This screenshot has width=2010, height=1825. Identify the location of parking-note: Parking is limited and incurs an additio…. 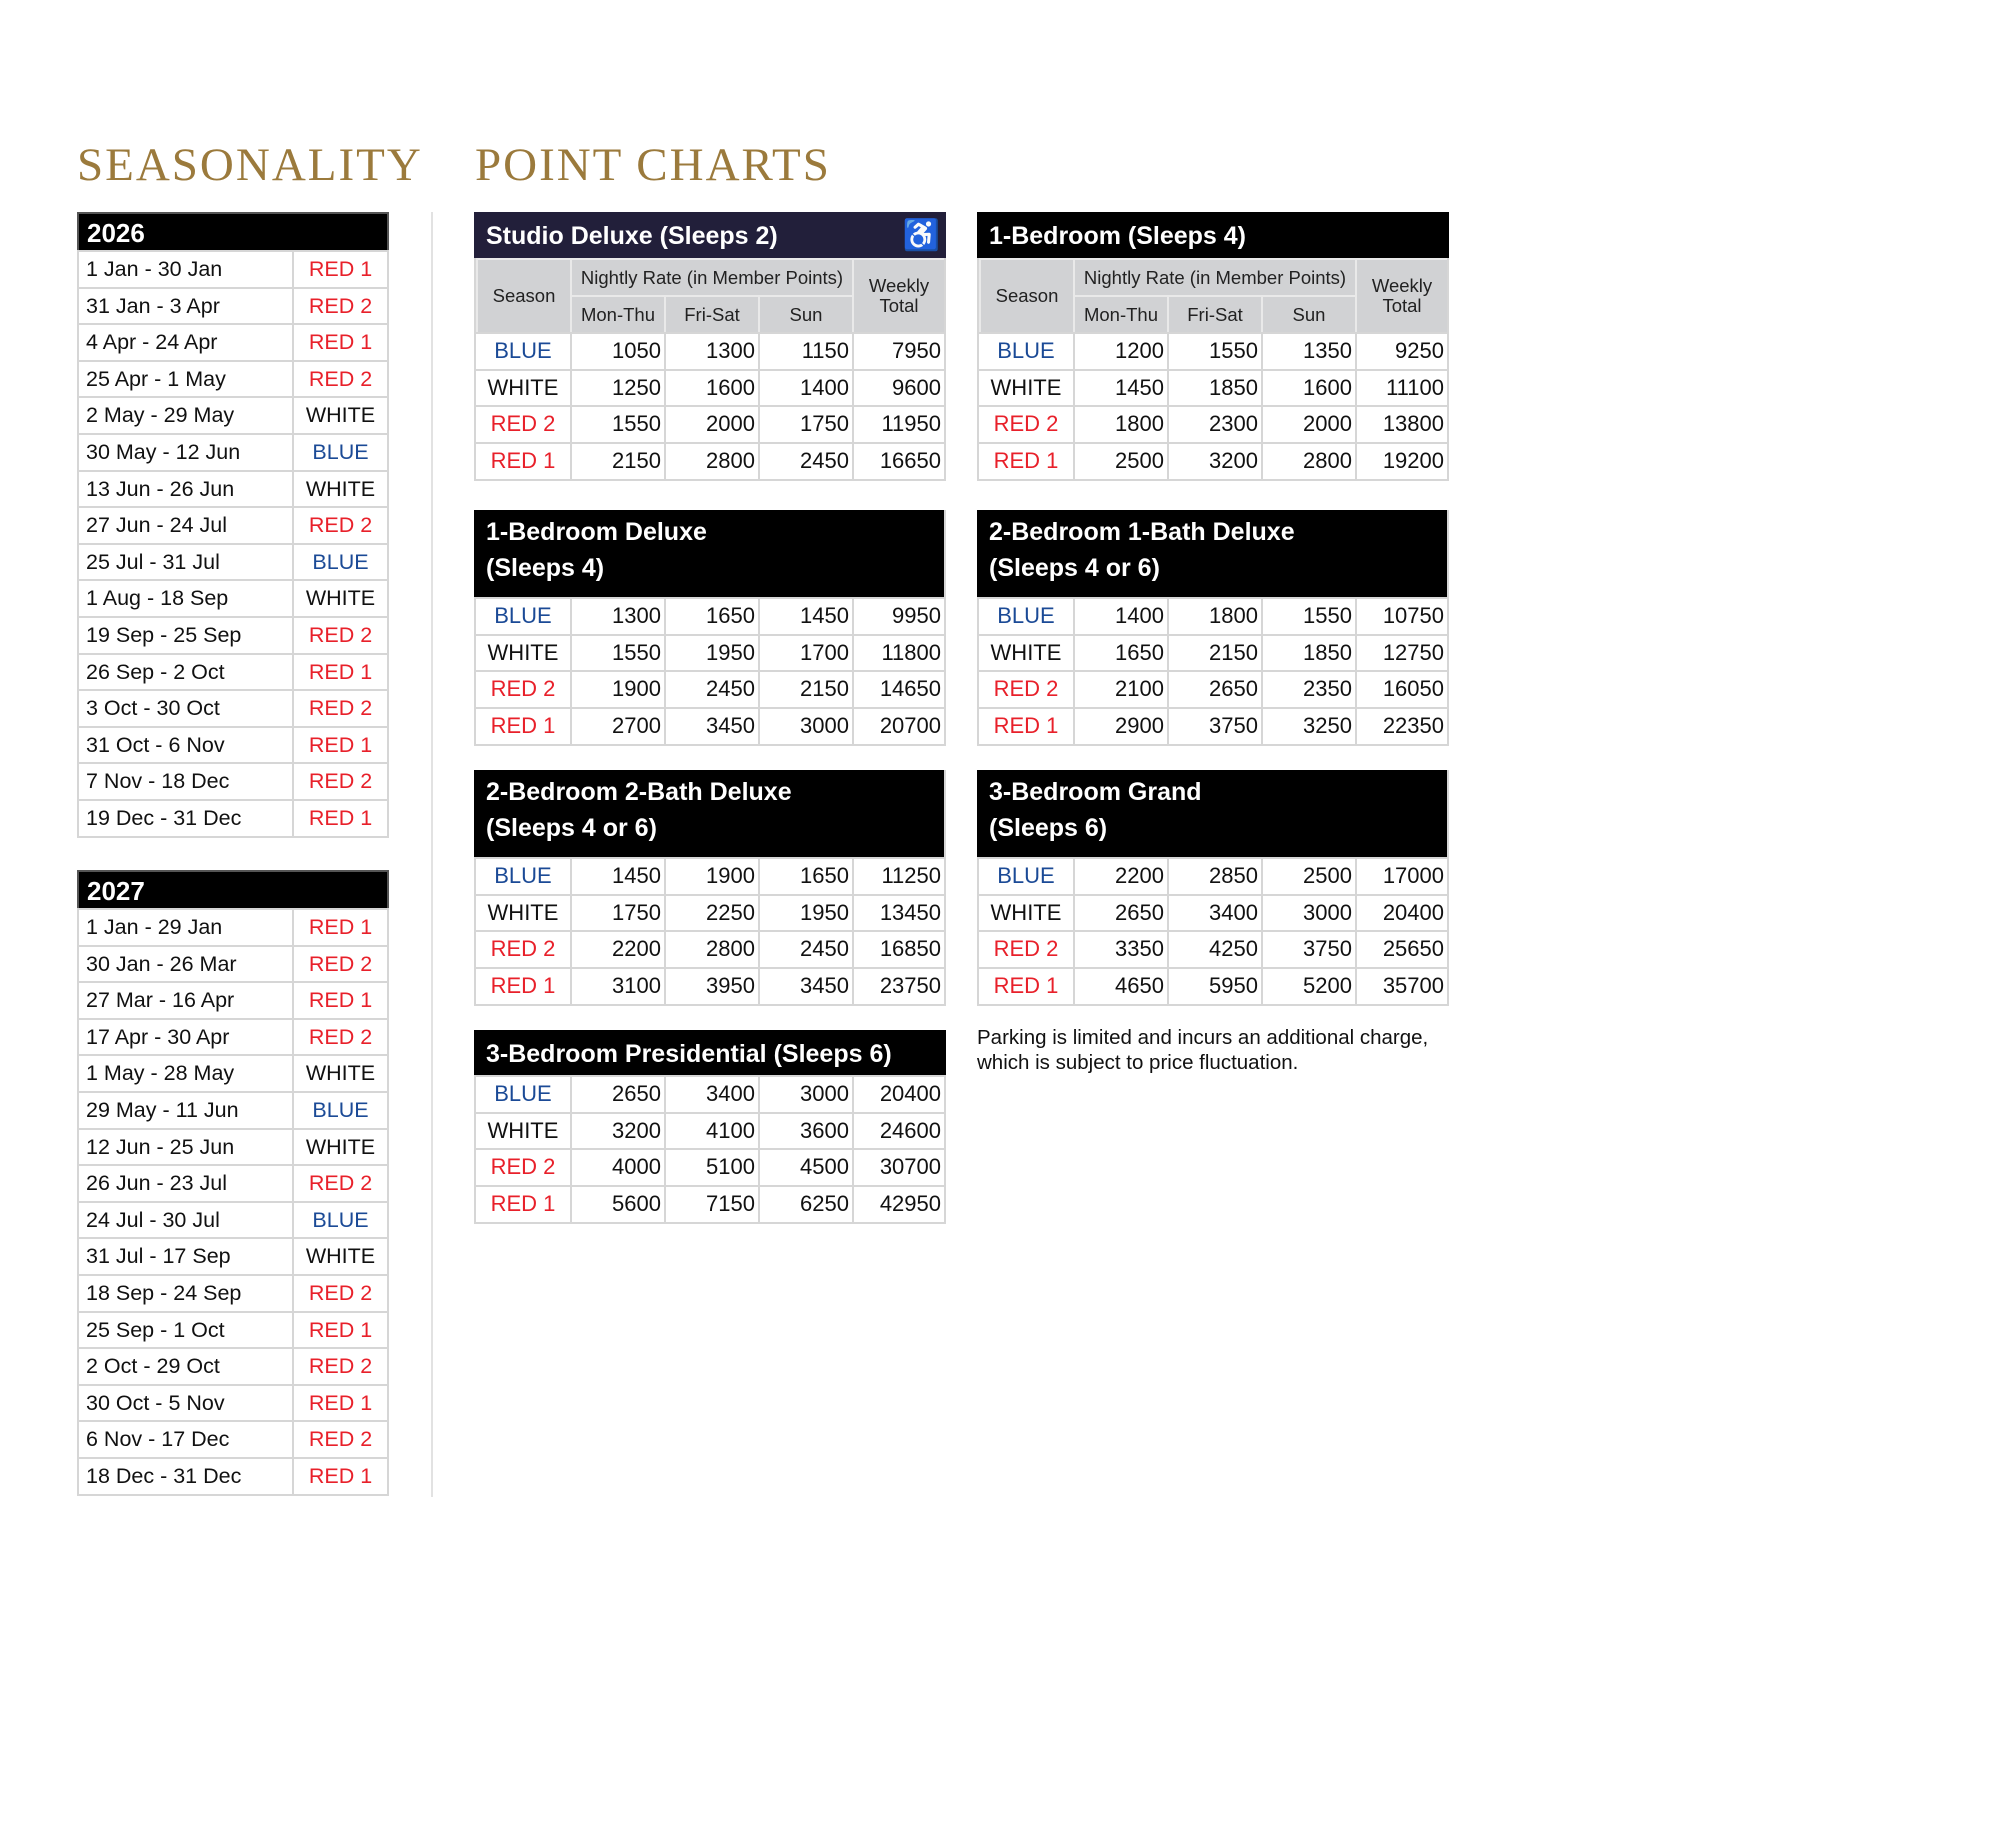
(1203, 1050).